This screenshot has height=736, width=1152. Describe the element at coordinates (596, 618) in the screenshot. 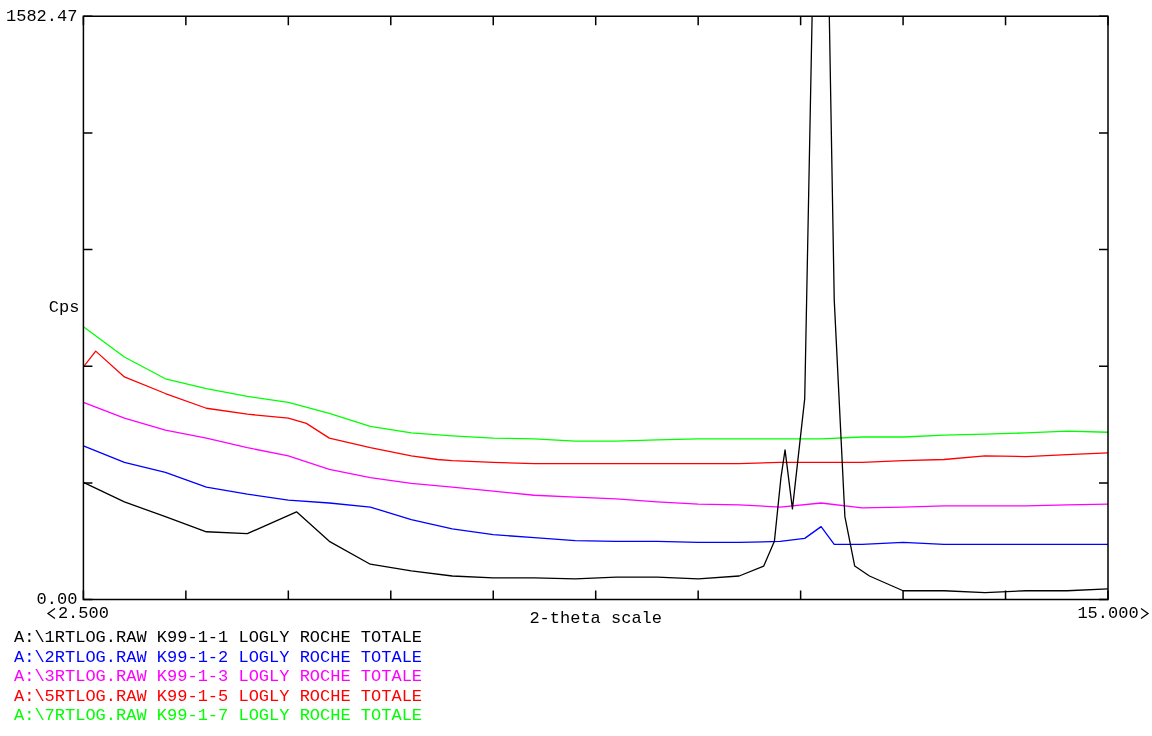

I see `x-axis-title: 2-theta scale` at that location.